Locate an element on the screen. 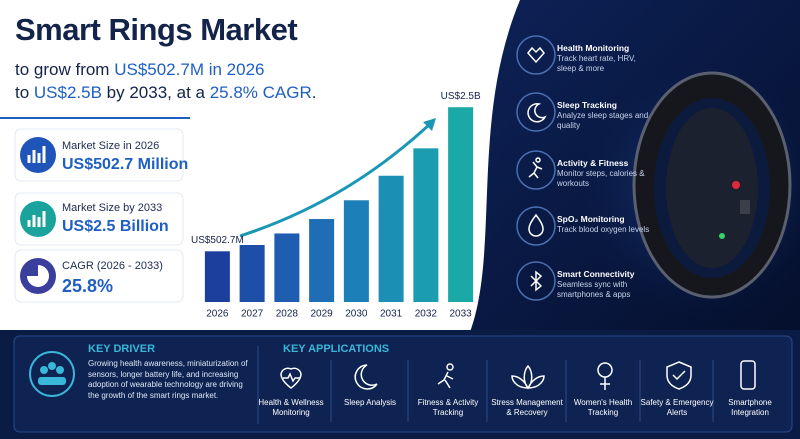 Image resolution: width=800 pixels, height=439 pixels. x-tick-label: 2028 is located at coordinates (287, 314).